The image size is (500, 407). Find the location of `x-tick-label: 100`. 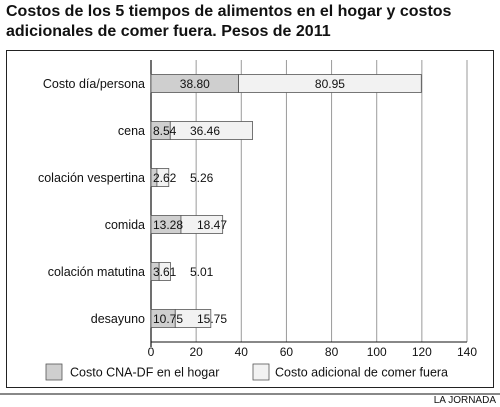

x-tick-label: 100 is located at coordinates (377, 352).